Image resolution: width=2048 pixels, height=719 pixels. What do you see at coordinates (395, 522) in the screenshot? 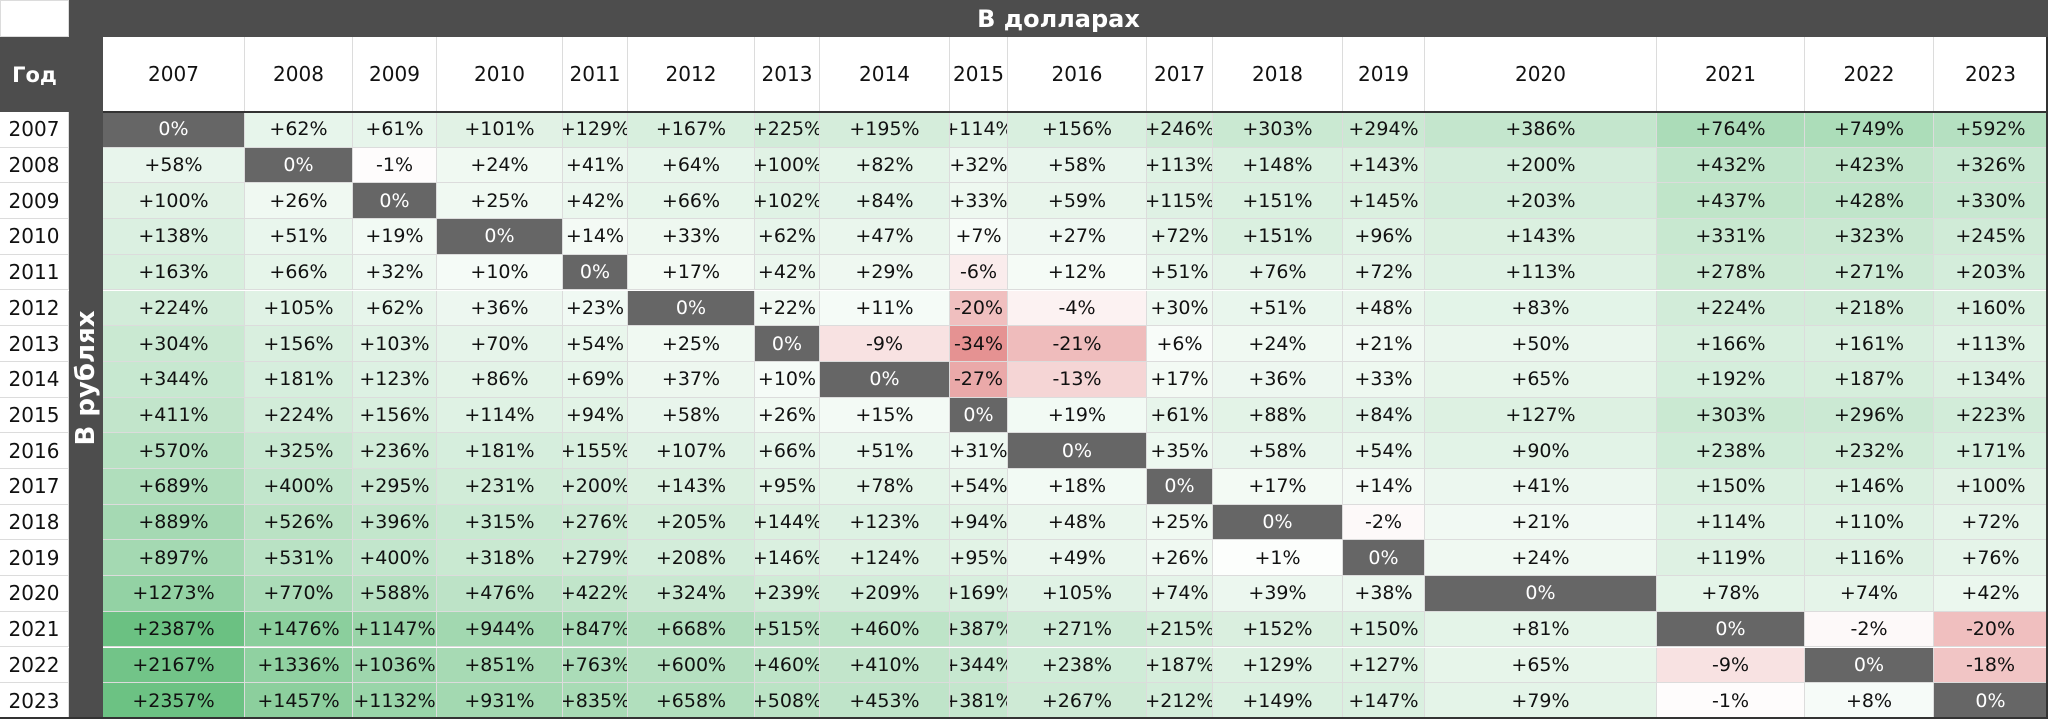
I see `table-cell: +396%` at bounding box center [395, 522].